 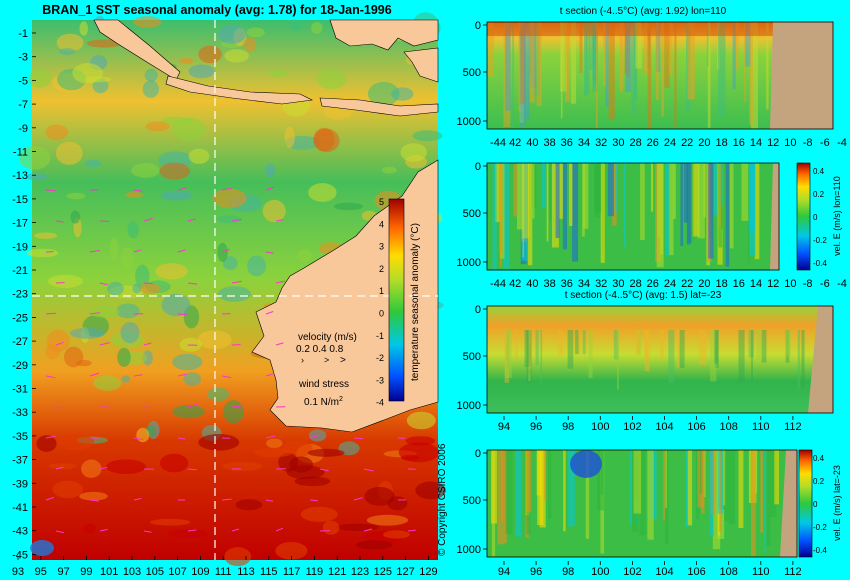 What do you see at coordinates (819, 216) in the screenshot?
I see `v-lon-colorbar: 0.4 0.2 0 -0.2 -0.4 vel. E (m/s) lon=110` at bounding box center [819, 216].